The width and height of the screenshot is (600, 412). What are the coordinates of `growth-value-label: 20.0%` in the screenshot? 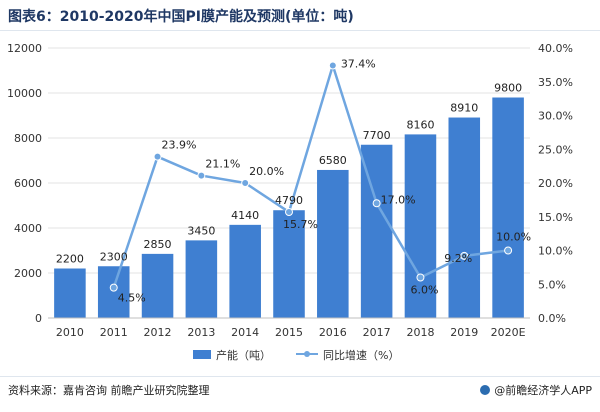 It's located at (266, 171).